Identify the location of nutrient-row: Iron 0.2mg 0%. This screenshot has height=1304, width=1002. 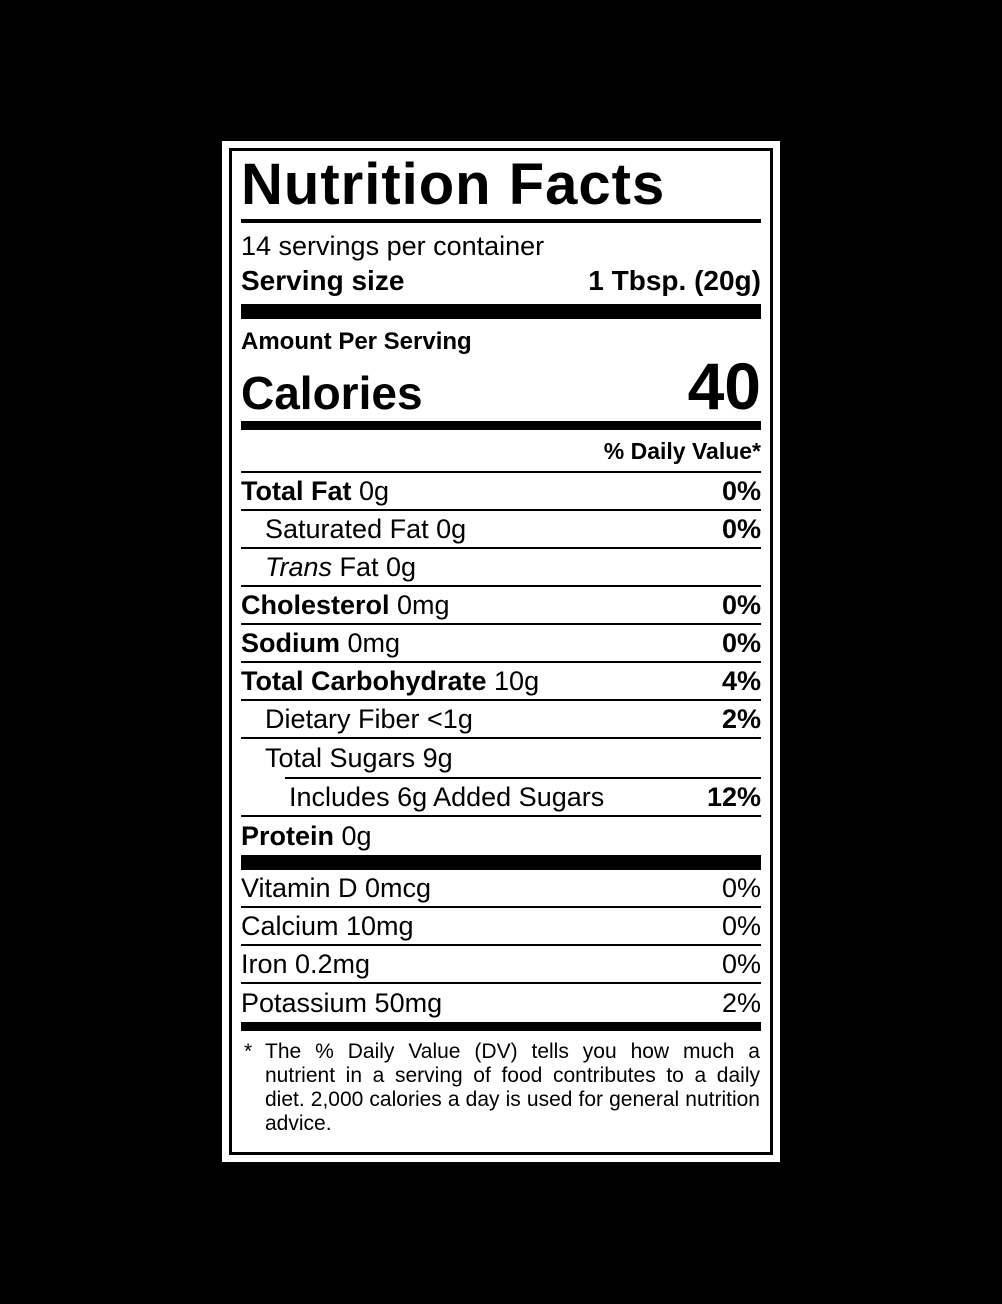
(501, 965).